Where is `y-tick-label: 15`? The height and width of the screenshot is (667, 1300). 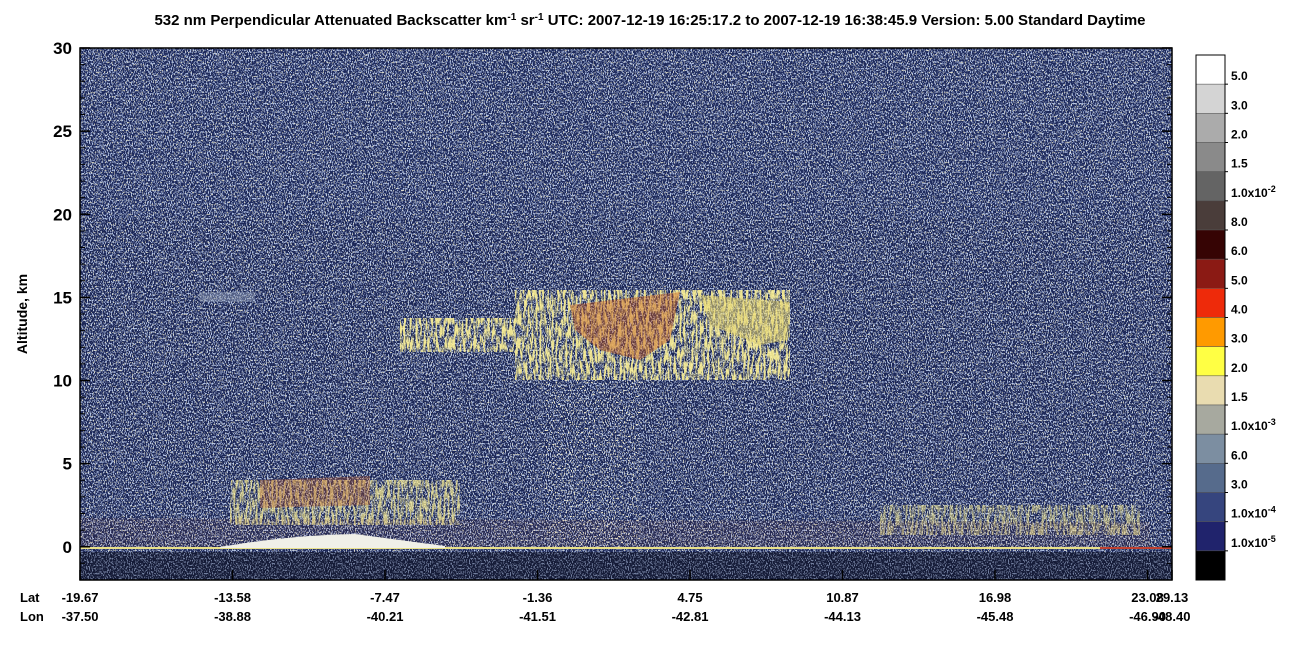
y-tick-label: 15 is located at coordinates (62, 297).